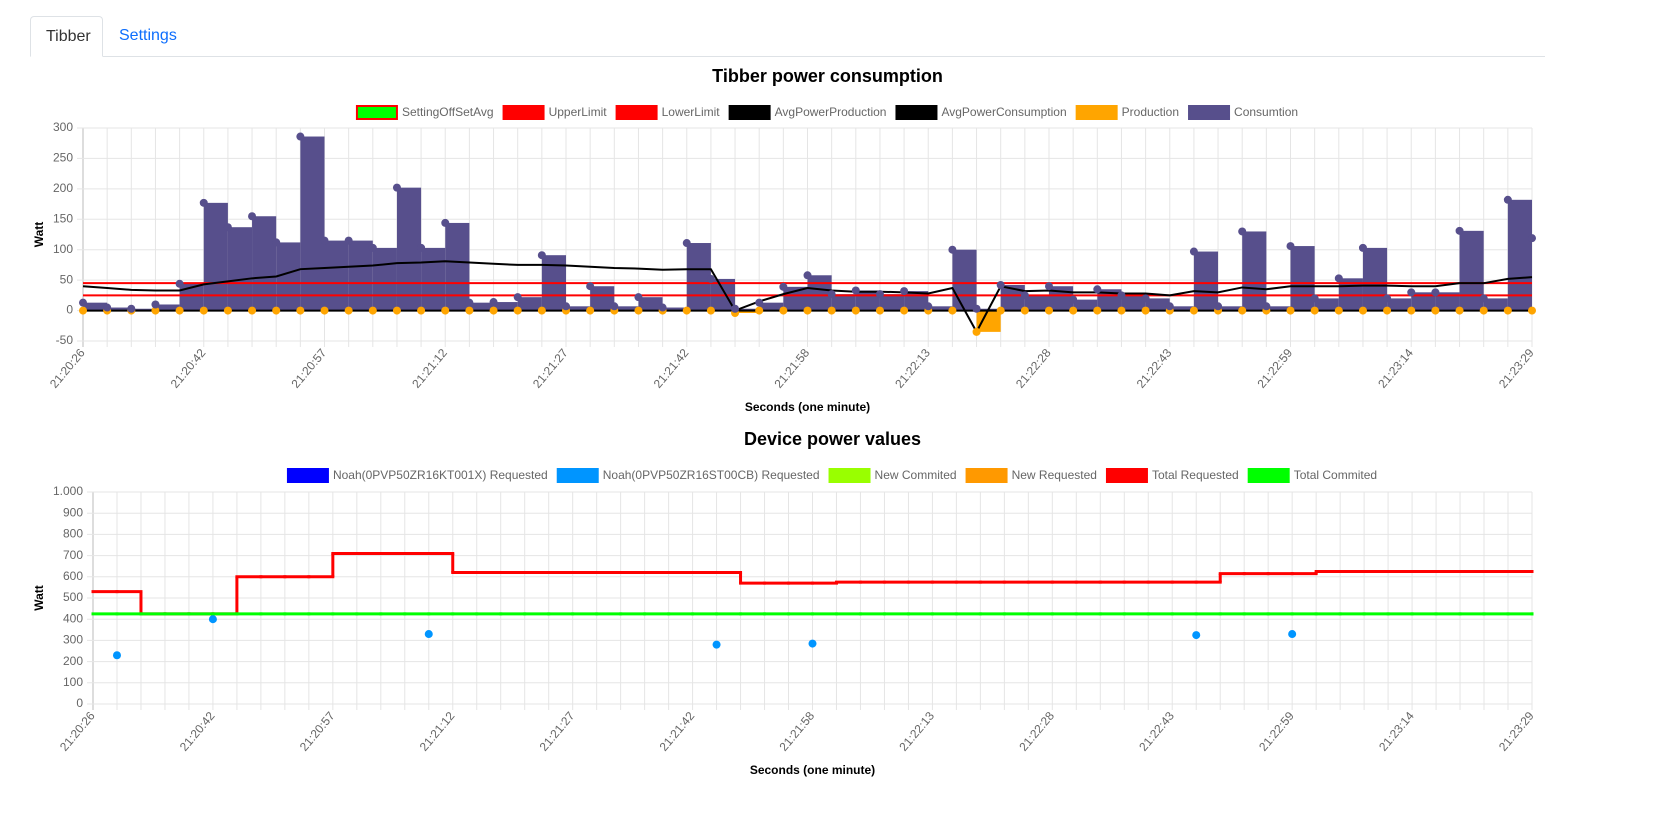 The image size is (1654, 824). I want to click on y-tick-label: 200, so click(73, 661).